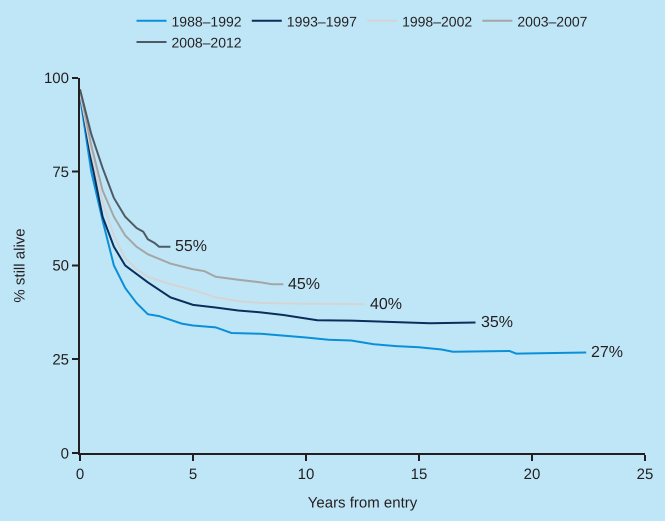 This screenshot has height=521, width=665. What do you see at coordinates (207, 21) in the screenshot?
I see `legend-label: 1988–1992` at bounding box center [207, 21].